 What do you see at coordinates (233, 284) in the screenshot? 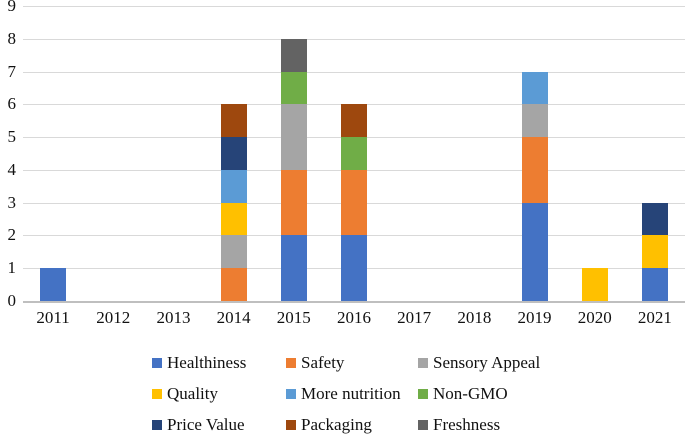
I see `bar-segment-safety-2014` at bounding box center [233, 284].